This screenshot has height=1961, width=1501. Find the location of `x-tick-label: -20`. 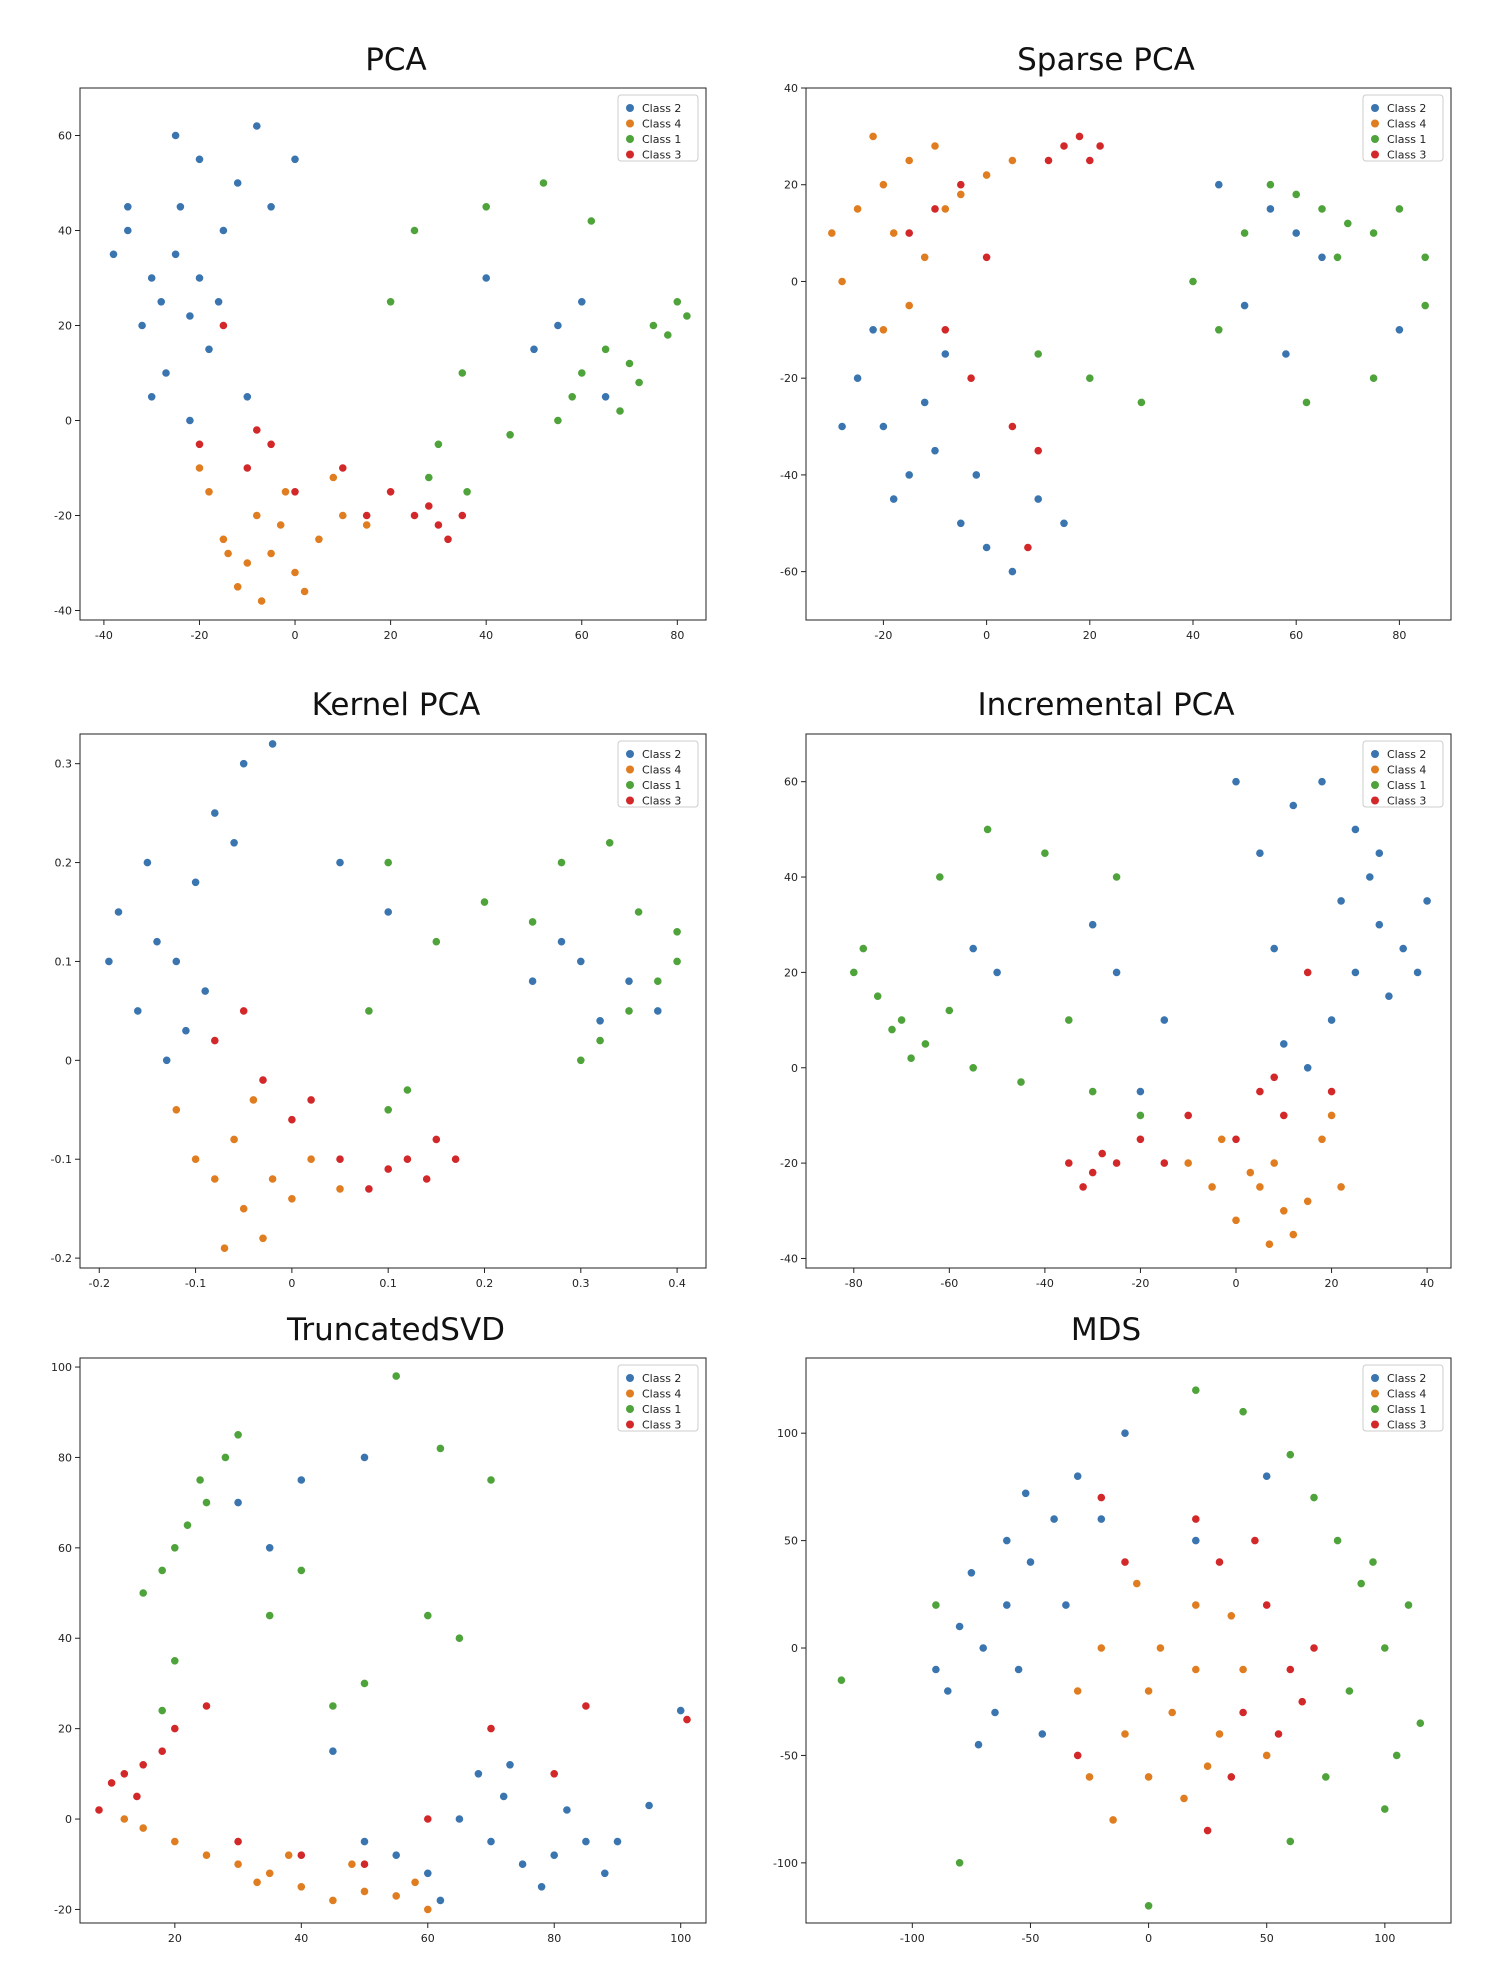

x-tick-label: -20 is located at coordinates (1140, 1283).